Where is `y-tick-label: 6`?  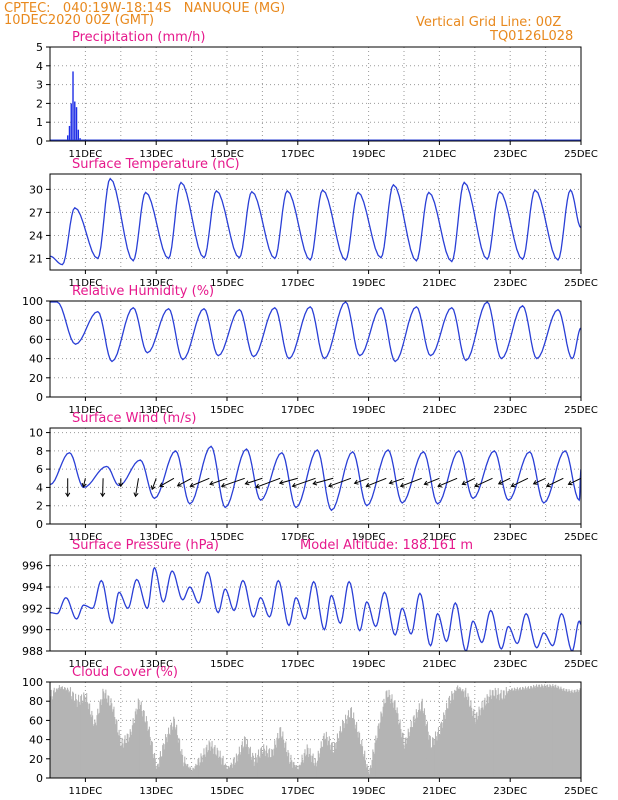
y-tick-label: 6 is located at coordinates (39, 469).